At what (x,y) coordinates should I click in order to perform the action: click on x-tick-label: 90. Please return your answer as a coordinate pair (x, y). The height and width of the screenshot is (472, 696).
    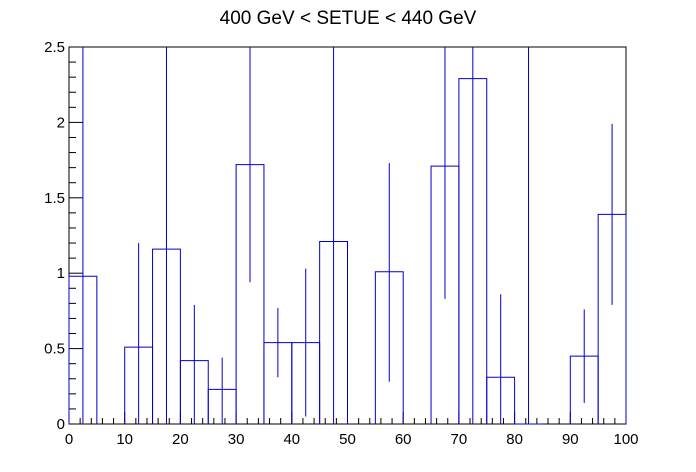
    Looking at the image, I should click on (570, 439).